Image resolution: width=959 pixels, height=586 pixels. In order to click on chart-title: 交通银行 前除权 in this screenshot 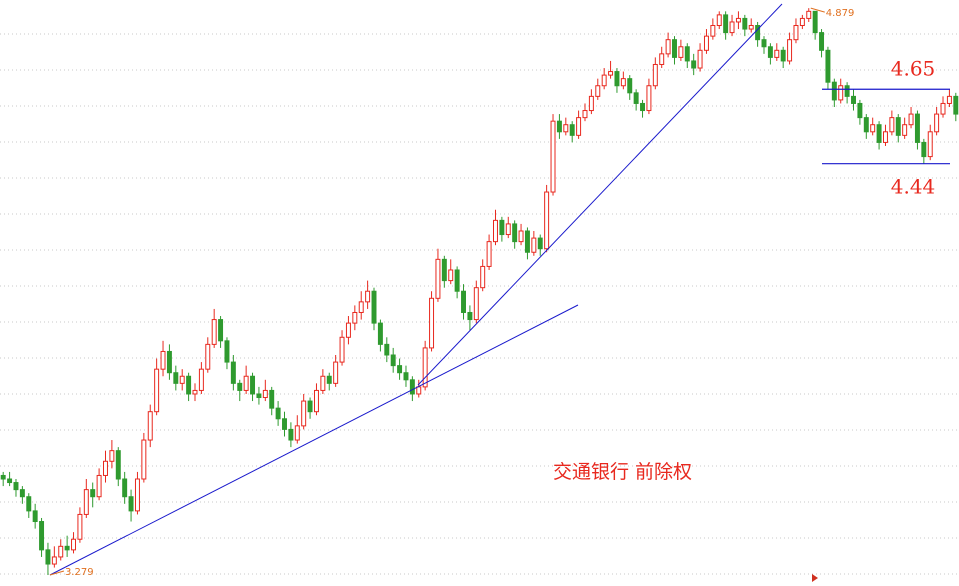, I will do `click(622, 472)`.